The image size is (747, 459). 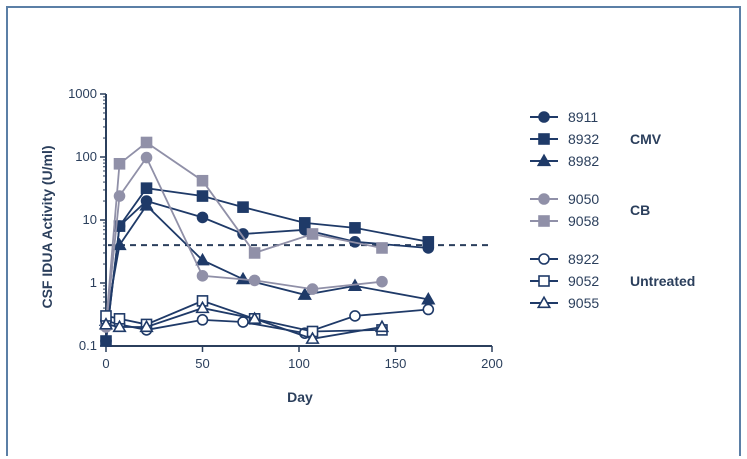 What do you see at coordinates (583, 117) in the screenshot?
I see `legend-label: 8911` at bounding box center [583, 117].